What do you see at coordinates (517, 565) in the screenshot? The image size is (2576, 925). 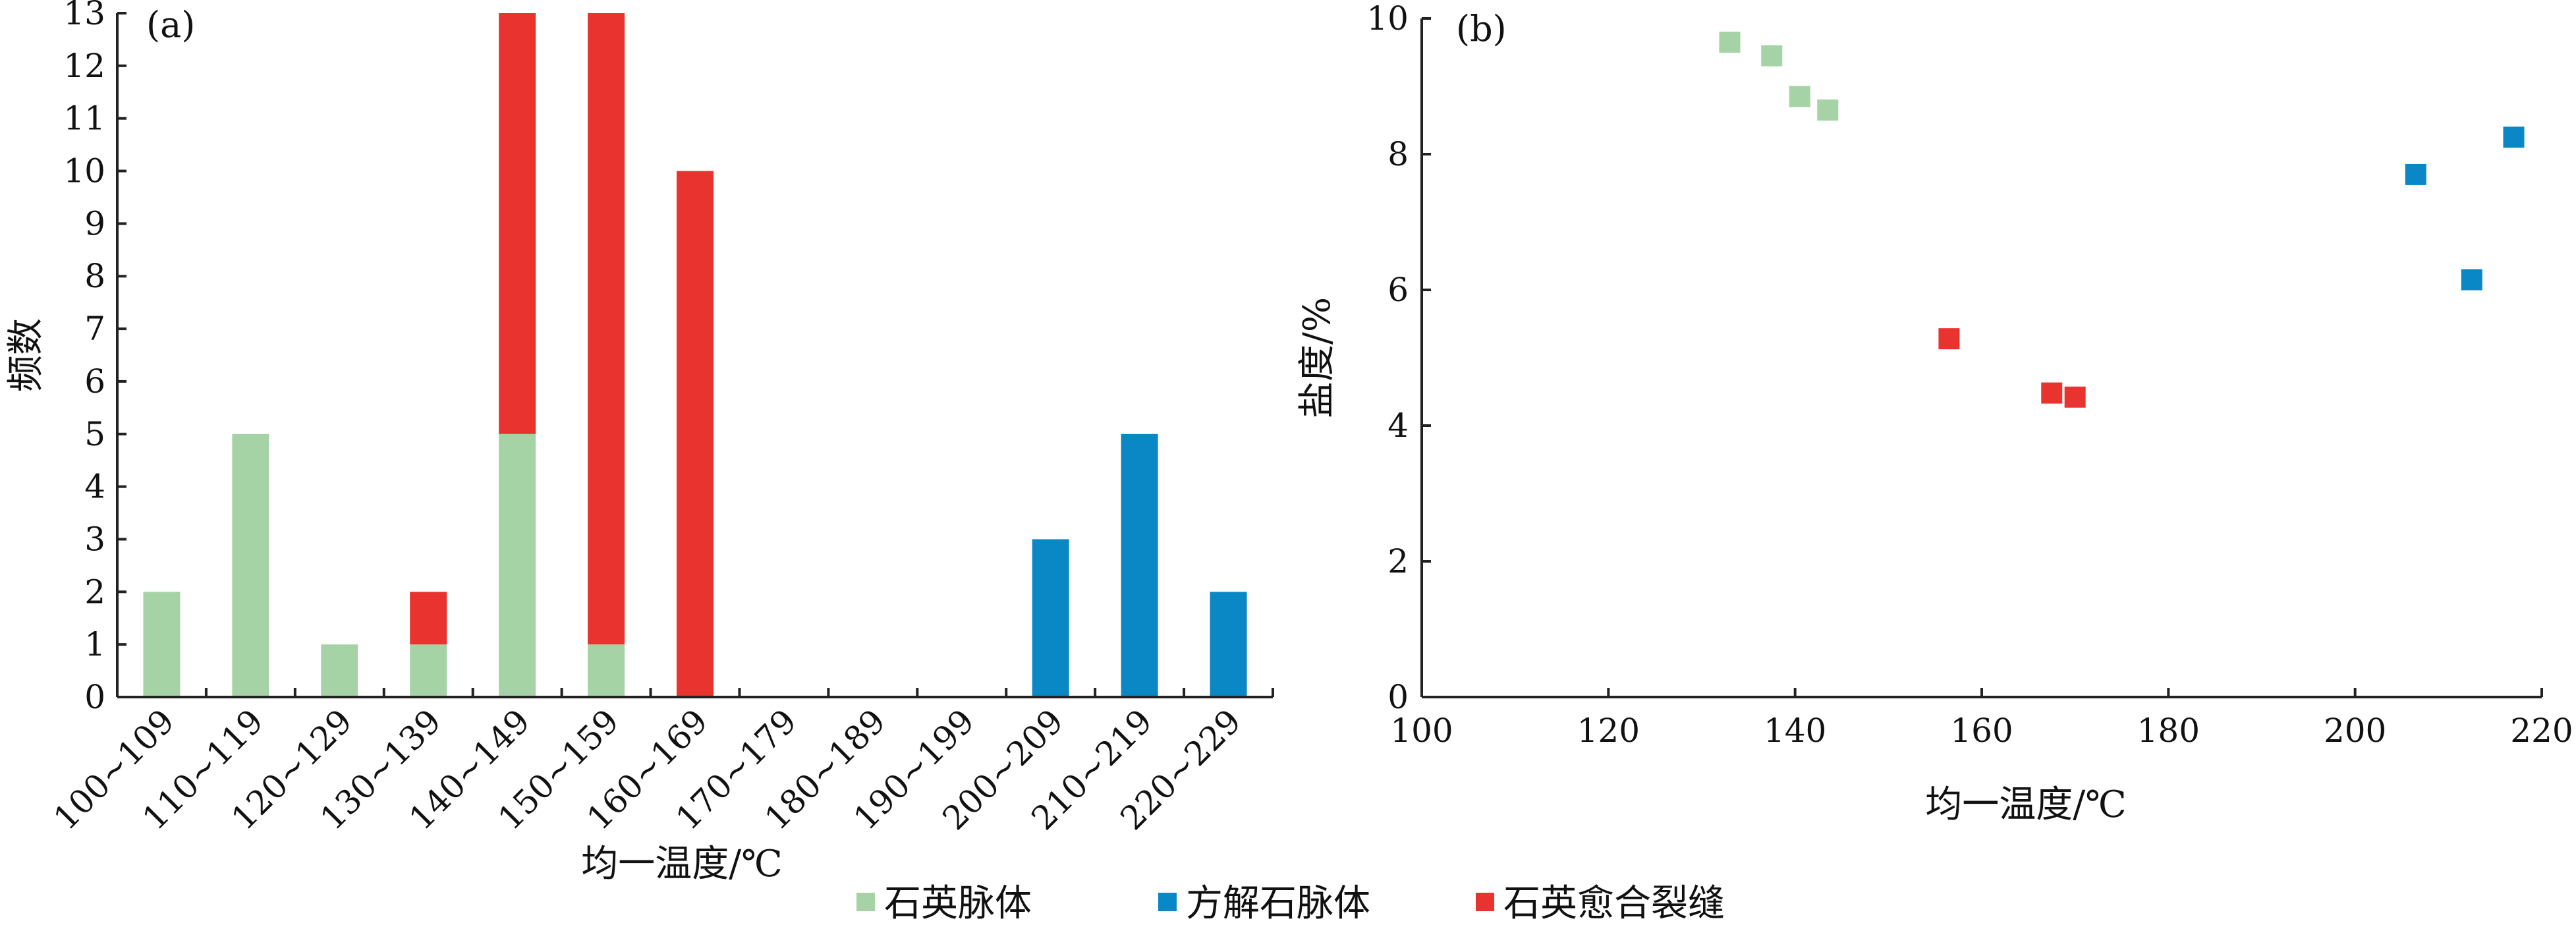 I see `bar-140~149-series-0` at bounding box center [517, 565].